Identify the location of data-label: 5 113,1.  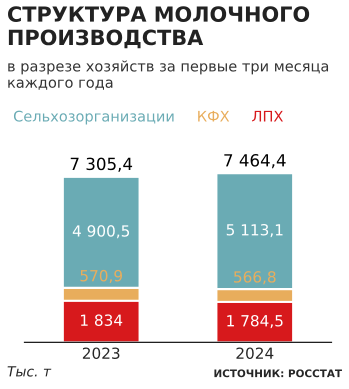
(254, 231).